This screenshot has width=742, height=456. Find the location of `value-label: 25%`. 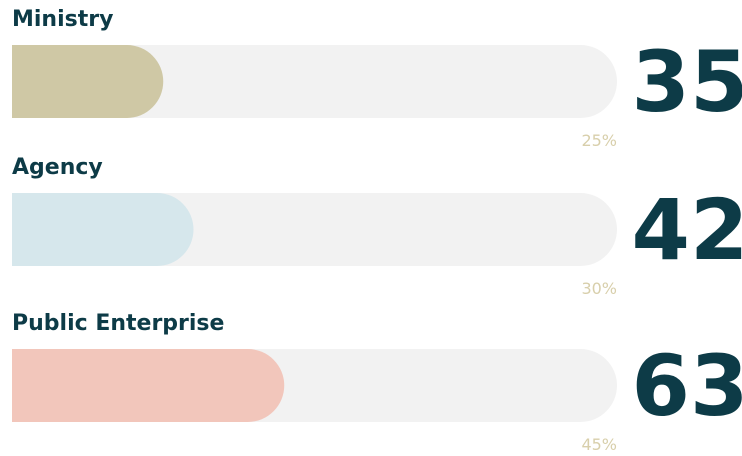

value-label: 25% is located at coordinates (599, 140).